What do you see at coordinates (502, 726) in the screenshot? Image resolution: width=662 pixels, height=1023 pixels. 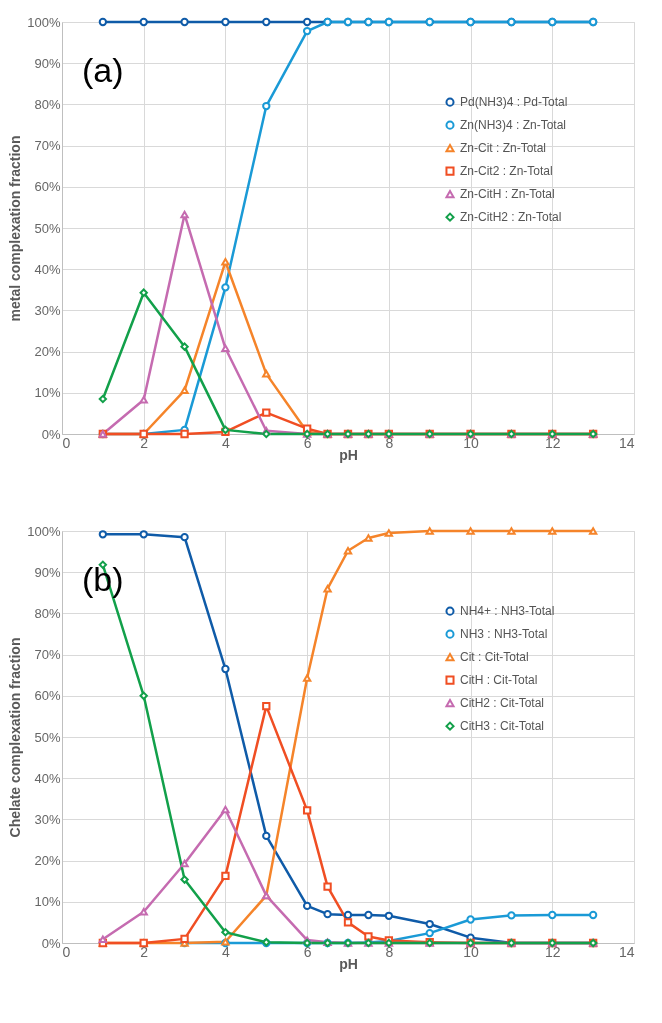 I see `legend-label: CitH3 : Cit-Total` at bounding box center [502, 726].